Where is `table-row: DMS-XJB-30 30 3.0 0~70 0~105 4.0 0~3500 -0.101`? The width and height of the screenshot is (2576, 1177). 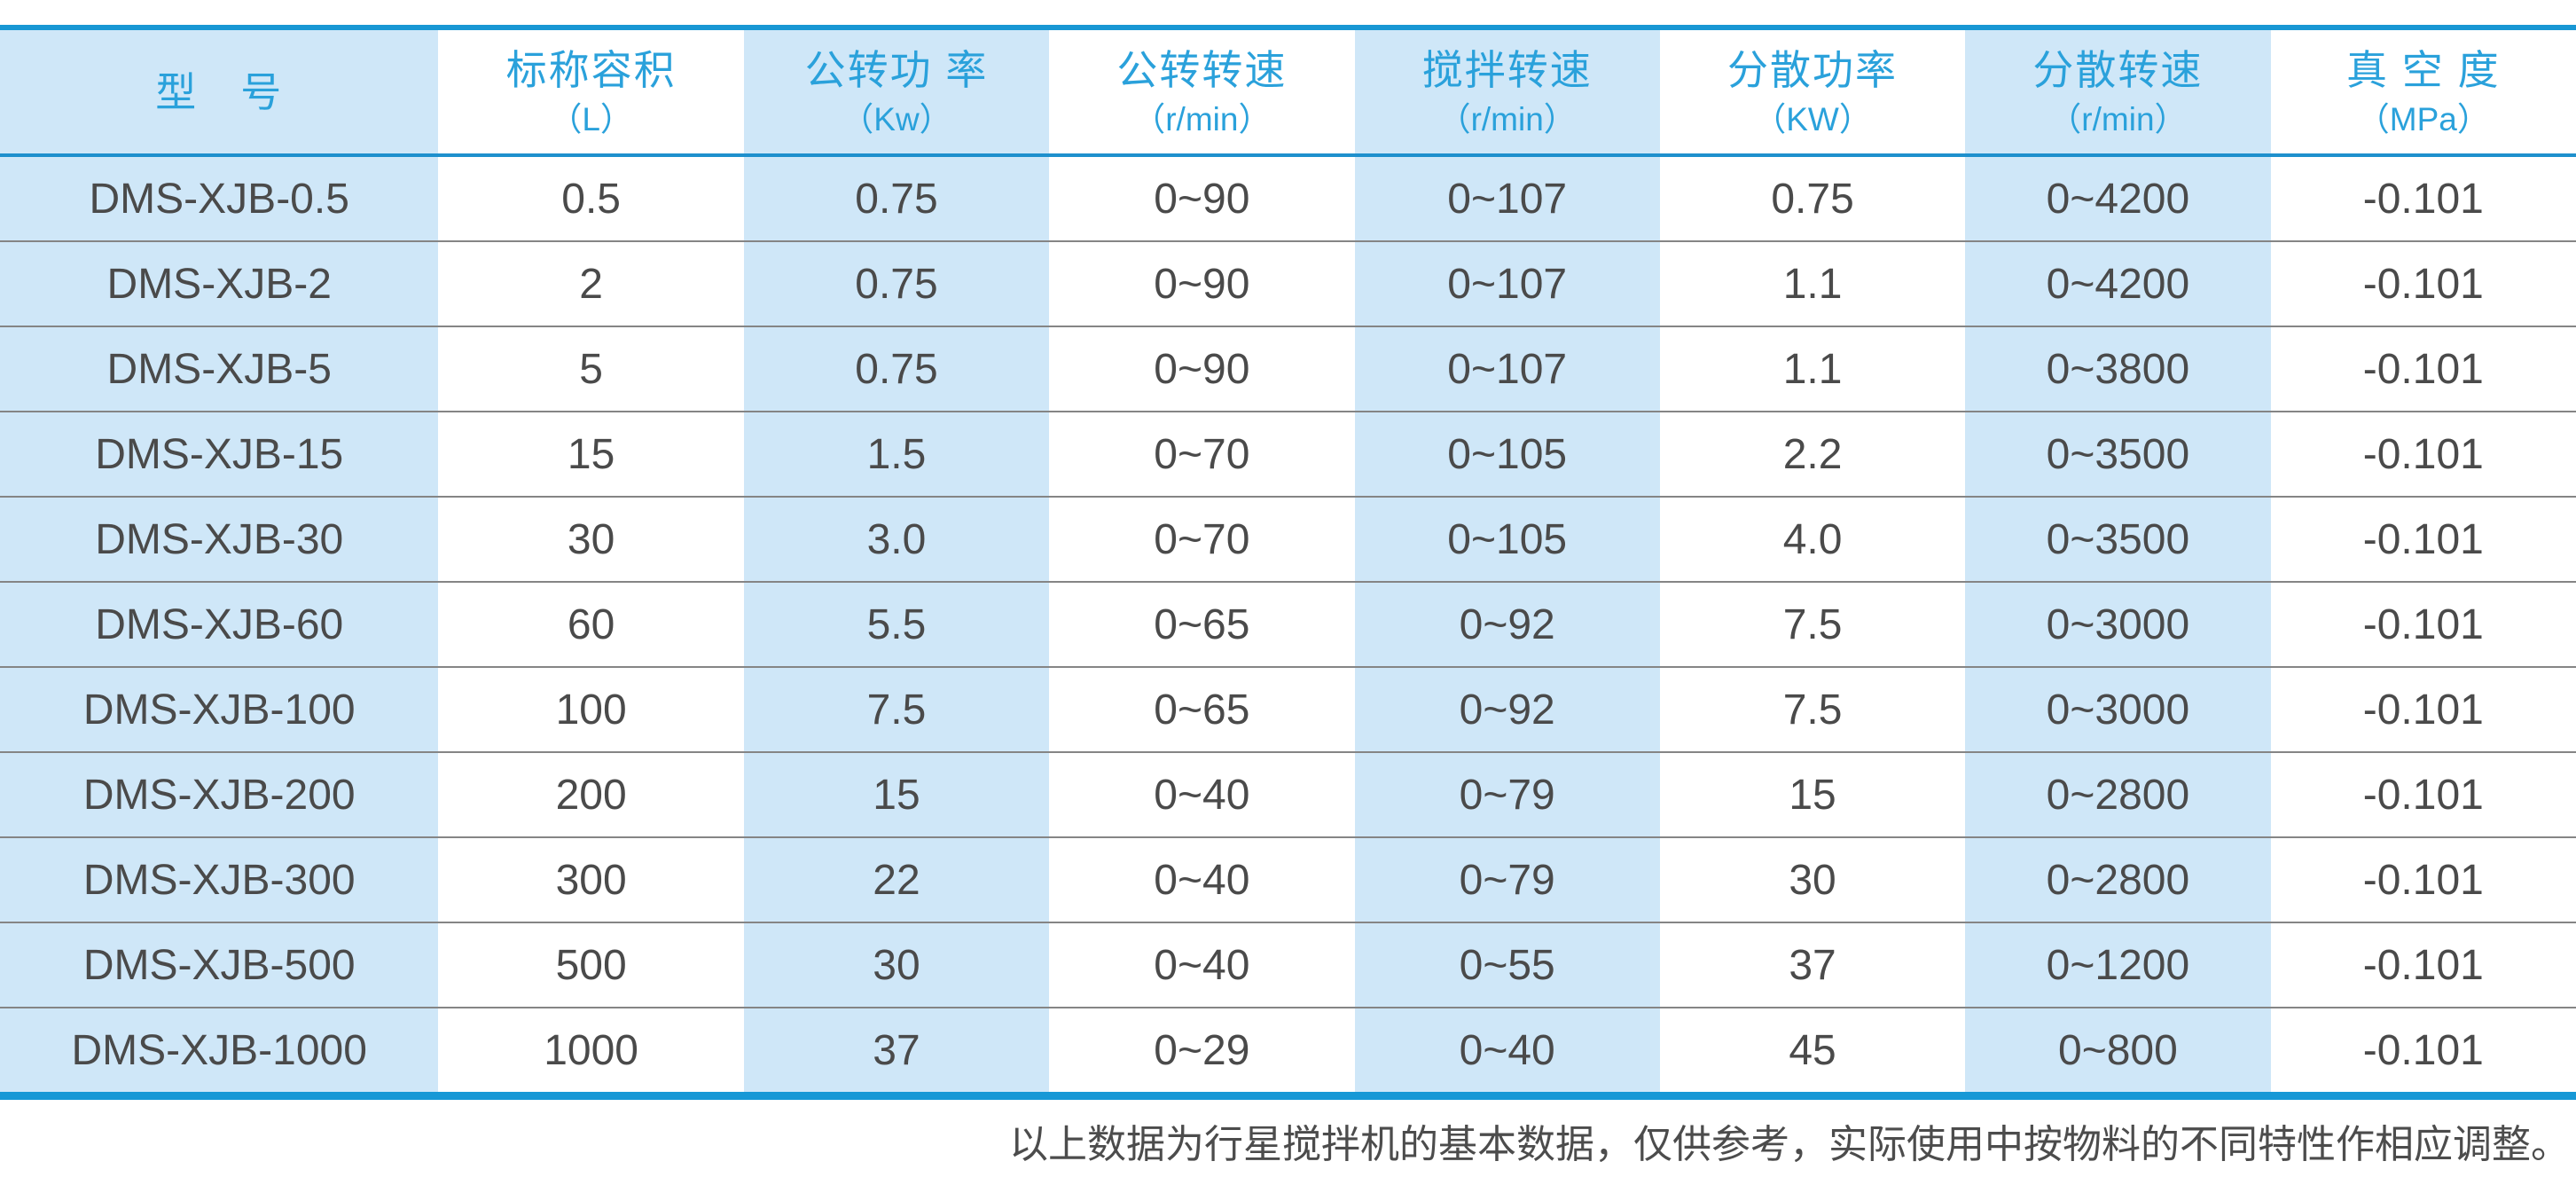 table-row: DMS-XJB-30 30 3.0 0~70 0~105 4.0 0~3500 -0.101 is located at coordinates (1288, 539).